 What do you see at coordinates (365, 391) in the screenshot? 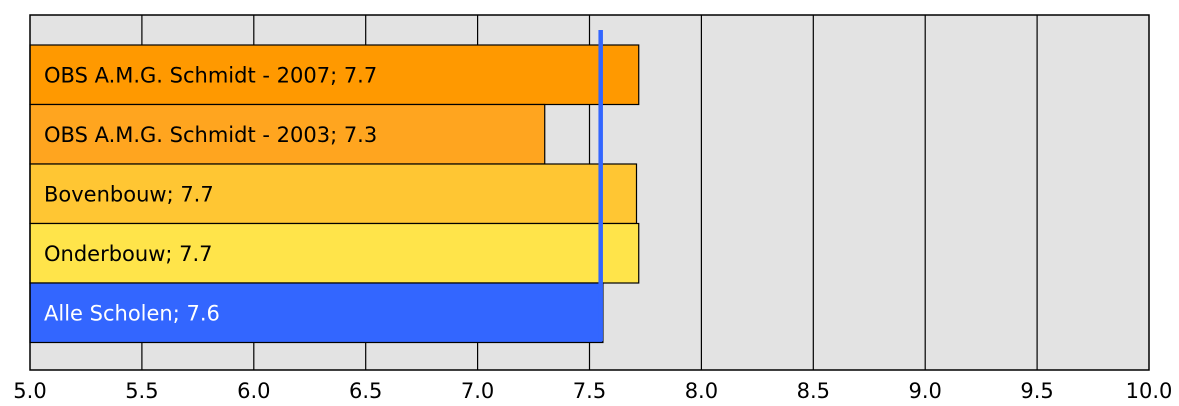
I see `x-tick-label: 6.5` at bounding box center [365, 391].